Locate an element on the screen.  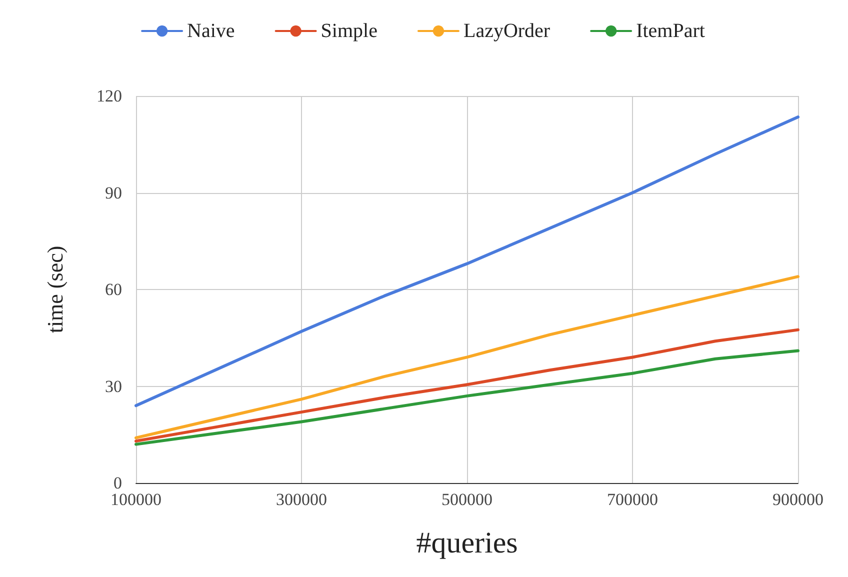
x-tick-label: 500000 is located at coordinates (467, 499).